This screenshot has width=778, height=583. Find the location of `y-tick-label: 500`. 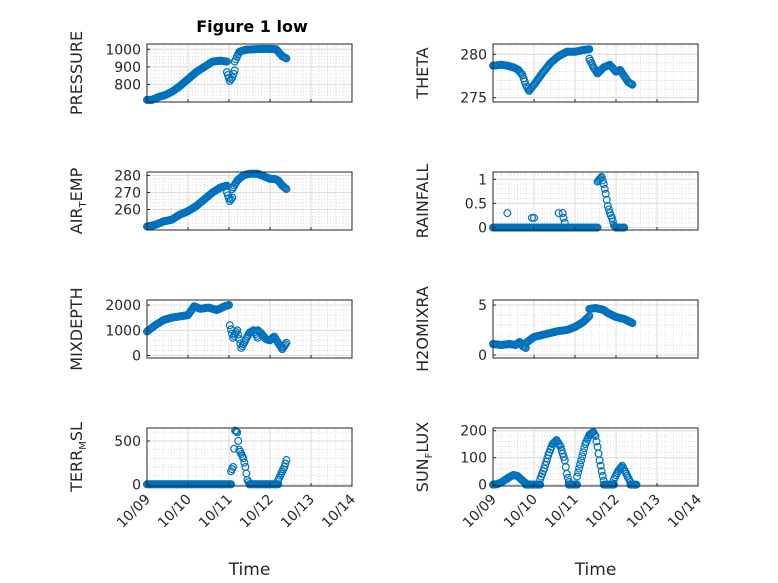

y-tick-label: 500 is located at coordinates (127, 442).